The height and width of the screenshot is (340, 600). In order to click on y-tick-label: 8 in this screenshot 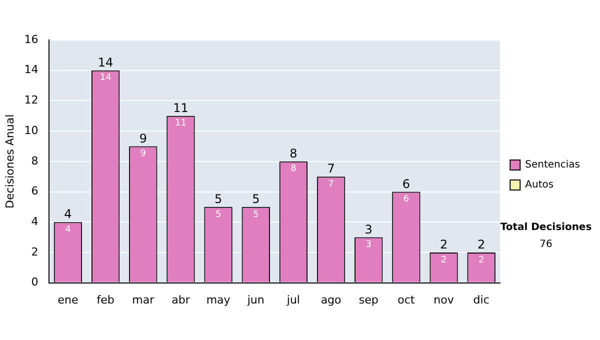, I will do `click(34, 161)`.